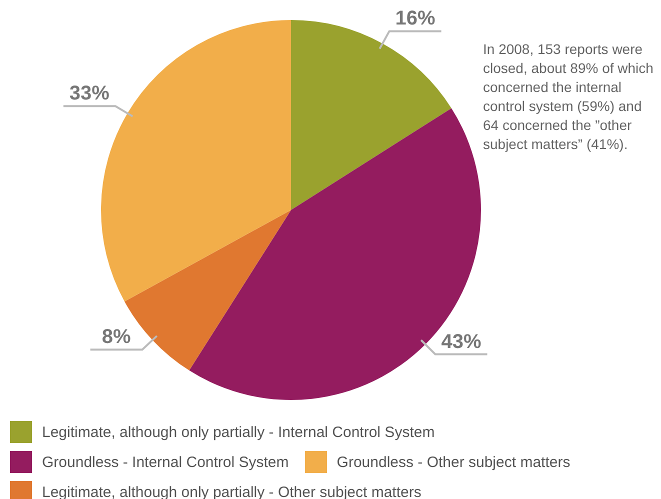 The image size is (661, 499). Describe the element at coordinates (453, 462) in the screenshot. I see `legend-label: Groundless - Other subject matters` at that location.